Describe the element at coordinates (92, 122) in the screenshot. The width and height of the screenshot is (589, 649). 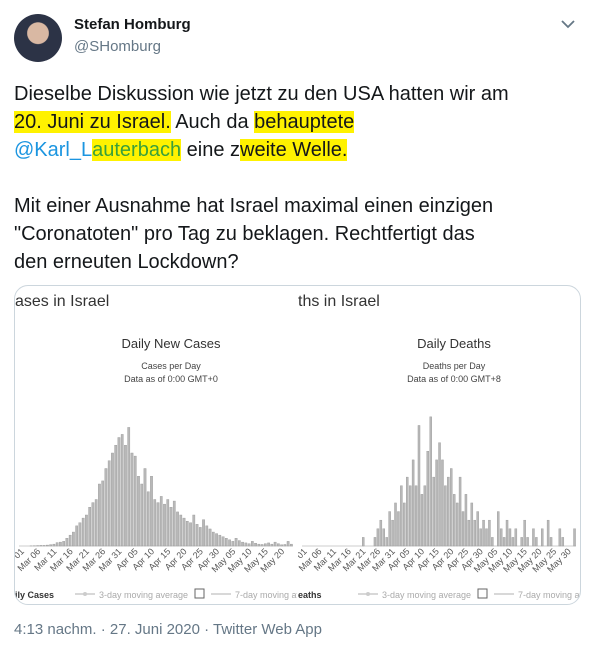
I see `text-span: 20. Juni zu Israel.` at that location.